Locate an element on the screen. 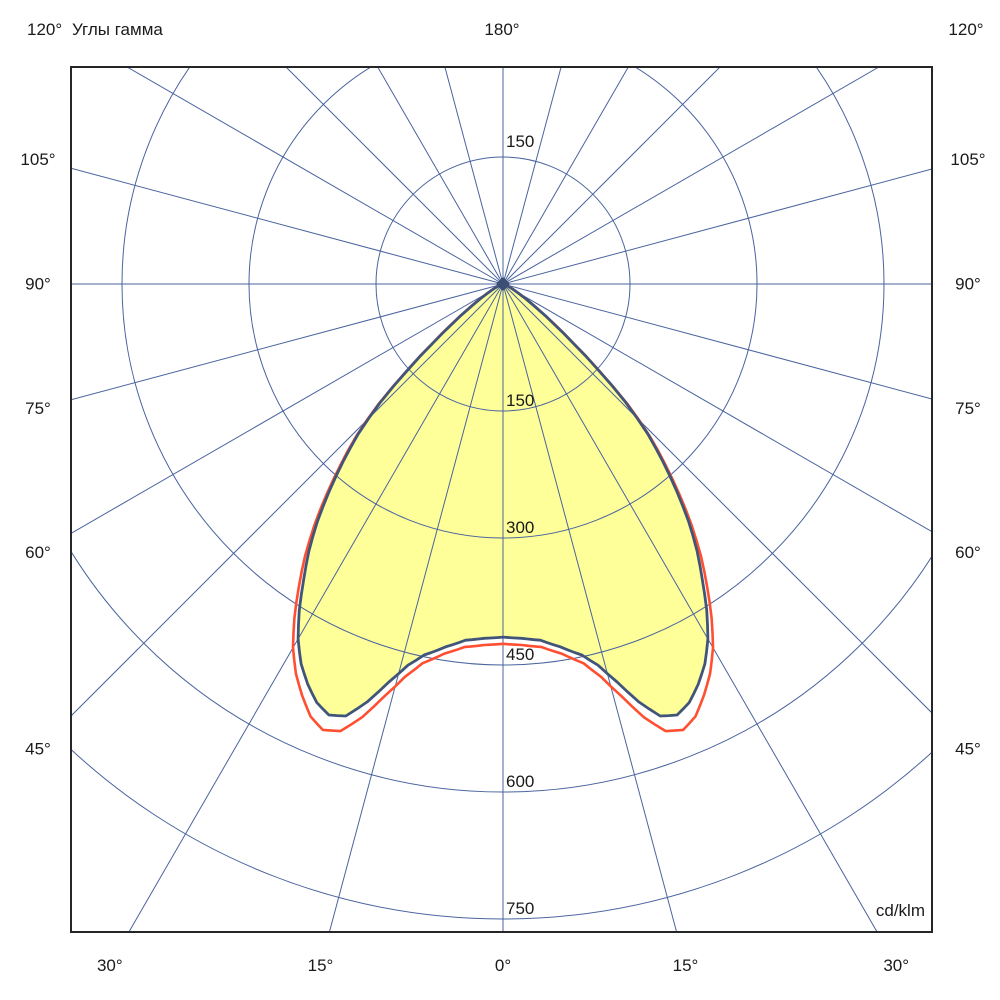  top-center-angle-label: 180° is located at coordinates (502, 29).